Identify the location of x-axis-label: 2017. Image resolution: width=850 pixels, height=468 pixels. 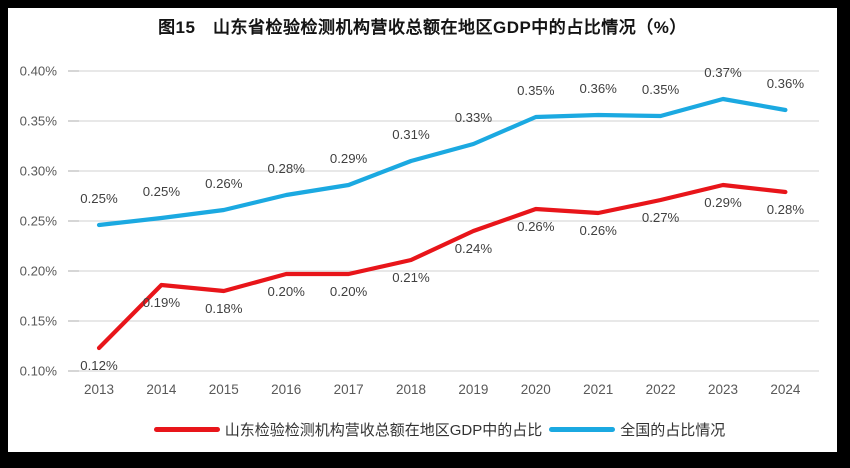
(349, 389).